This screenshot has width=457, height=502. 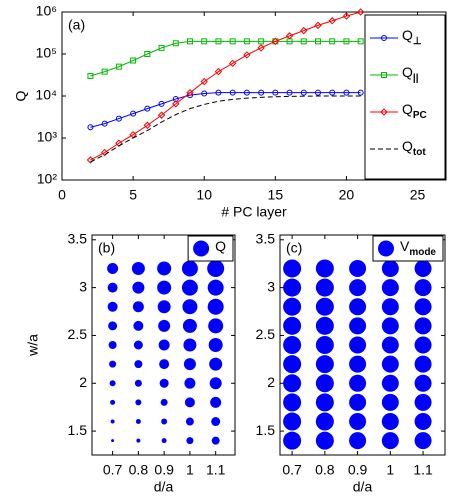 I want to click on y-tick-label: 2.5, so click(x=78, y=334).